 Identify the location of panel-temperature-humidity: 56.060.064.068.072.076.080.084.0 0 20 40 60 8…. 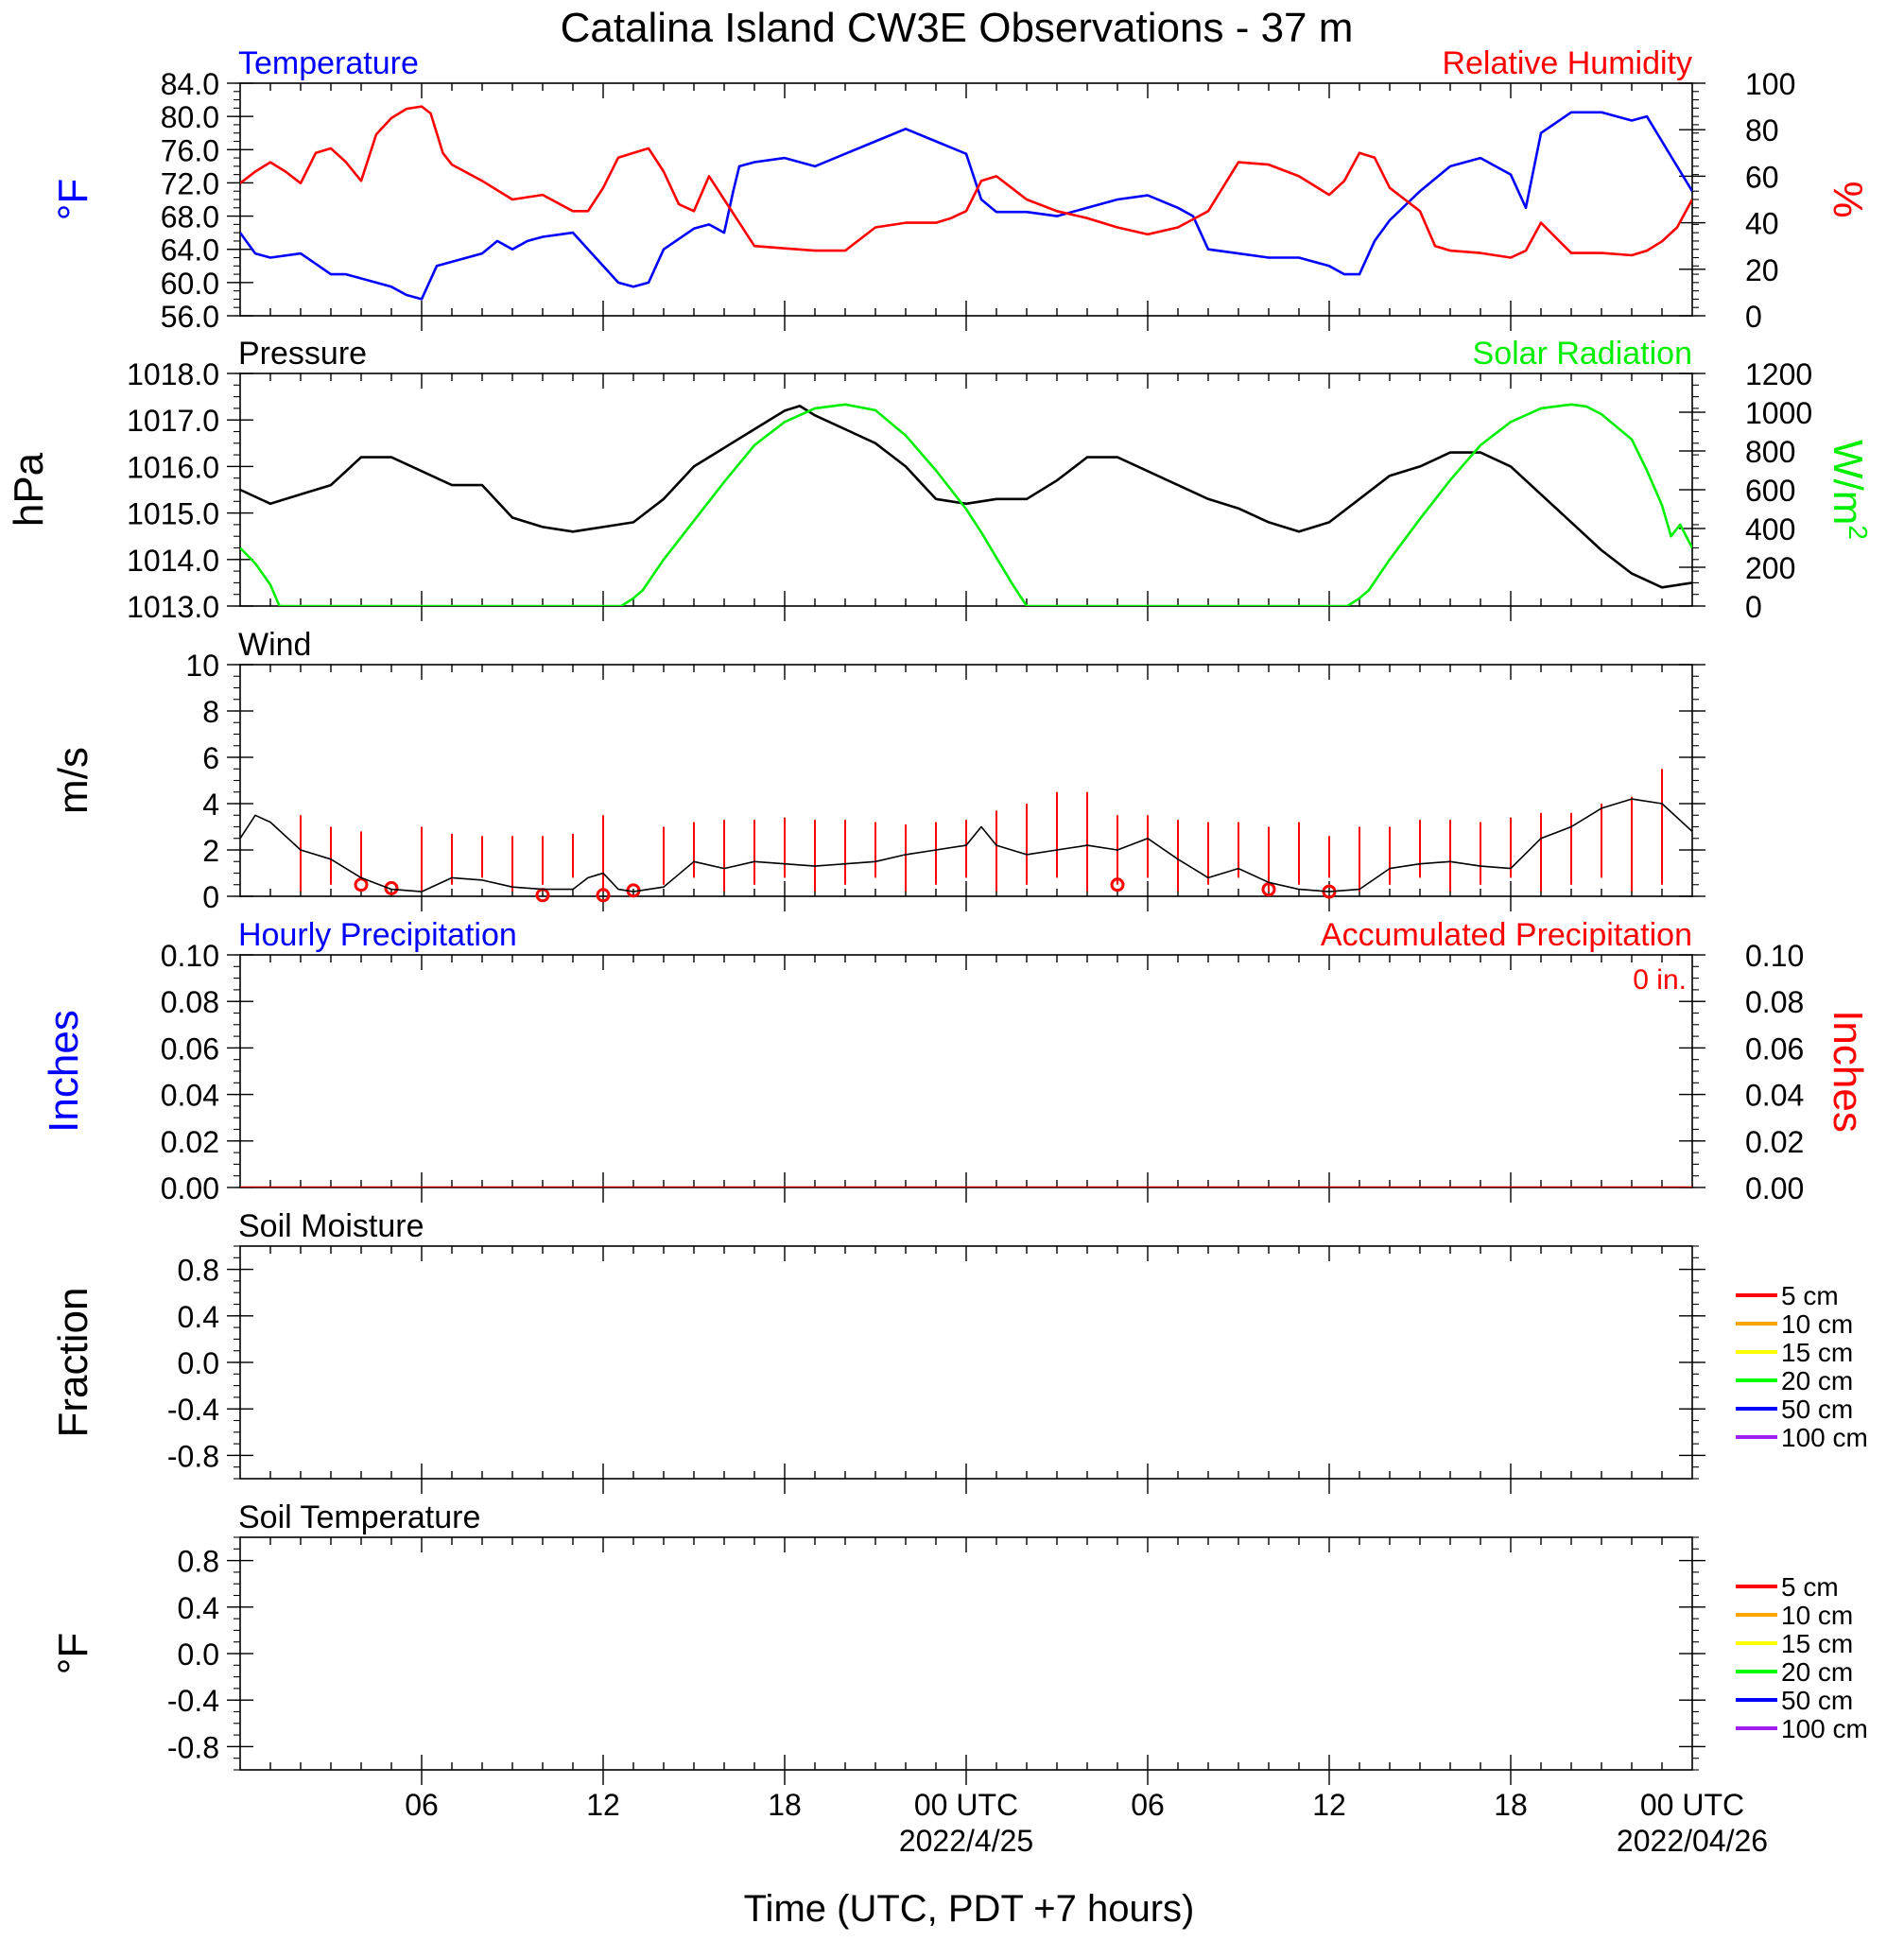
(960, 190).